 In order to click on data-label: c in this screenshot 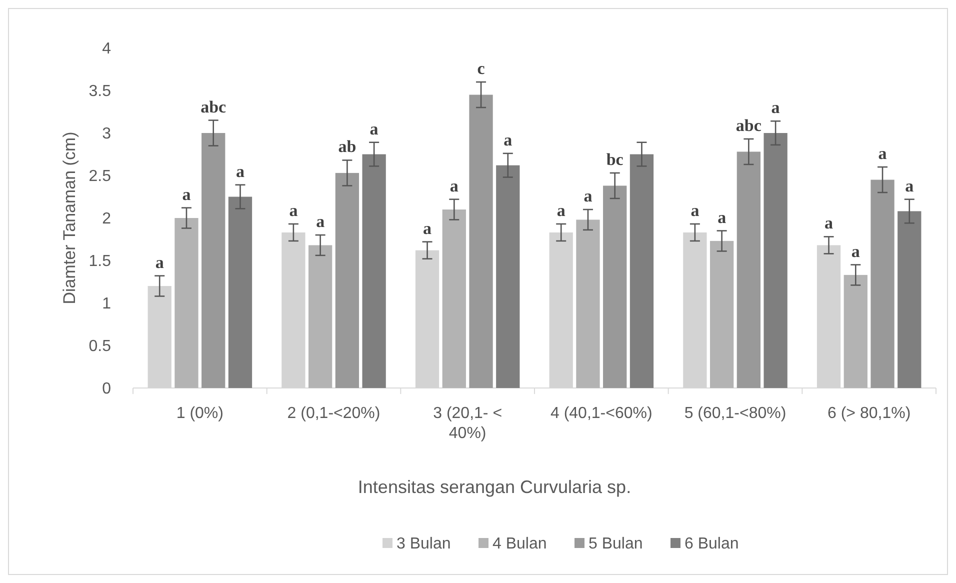, I will do `click(481, 68)`.